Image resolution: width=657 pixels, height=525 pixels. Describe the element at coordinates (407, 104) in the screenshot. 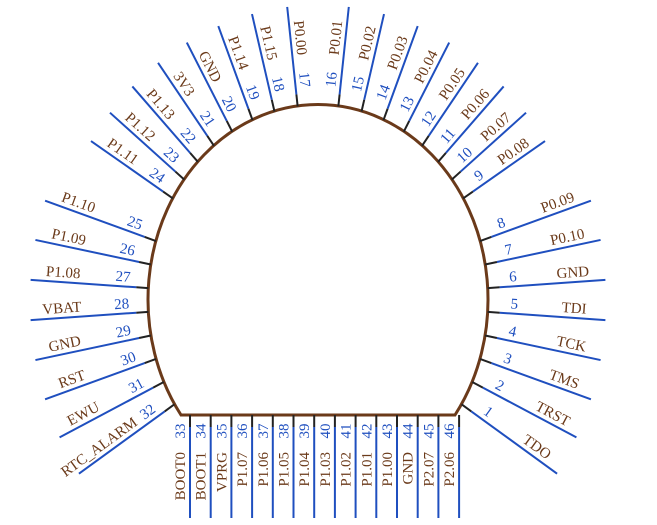

I see `pin-number: 13` at that location.